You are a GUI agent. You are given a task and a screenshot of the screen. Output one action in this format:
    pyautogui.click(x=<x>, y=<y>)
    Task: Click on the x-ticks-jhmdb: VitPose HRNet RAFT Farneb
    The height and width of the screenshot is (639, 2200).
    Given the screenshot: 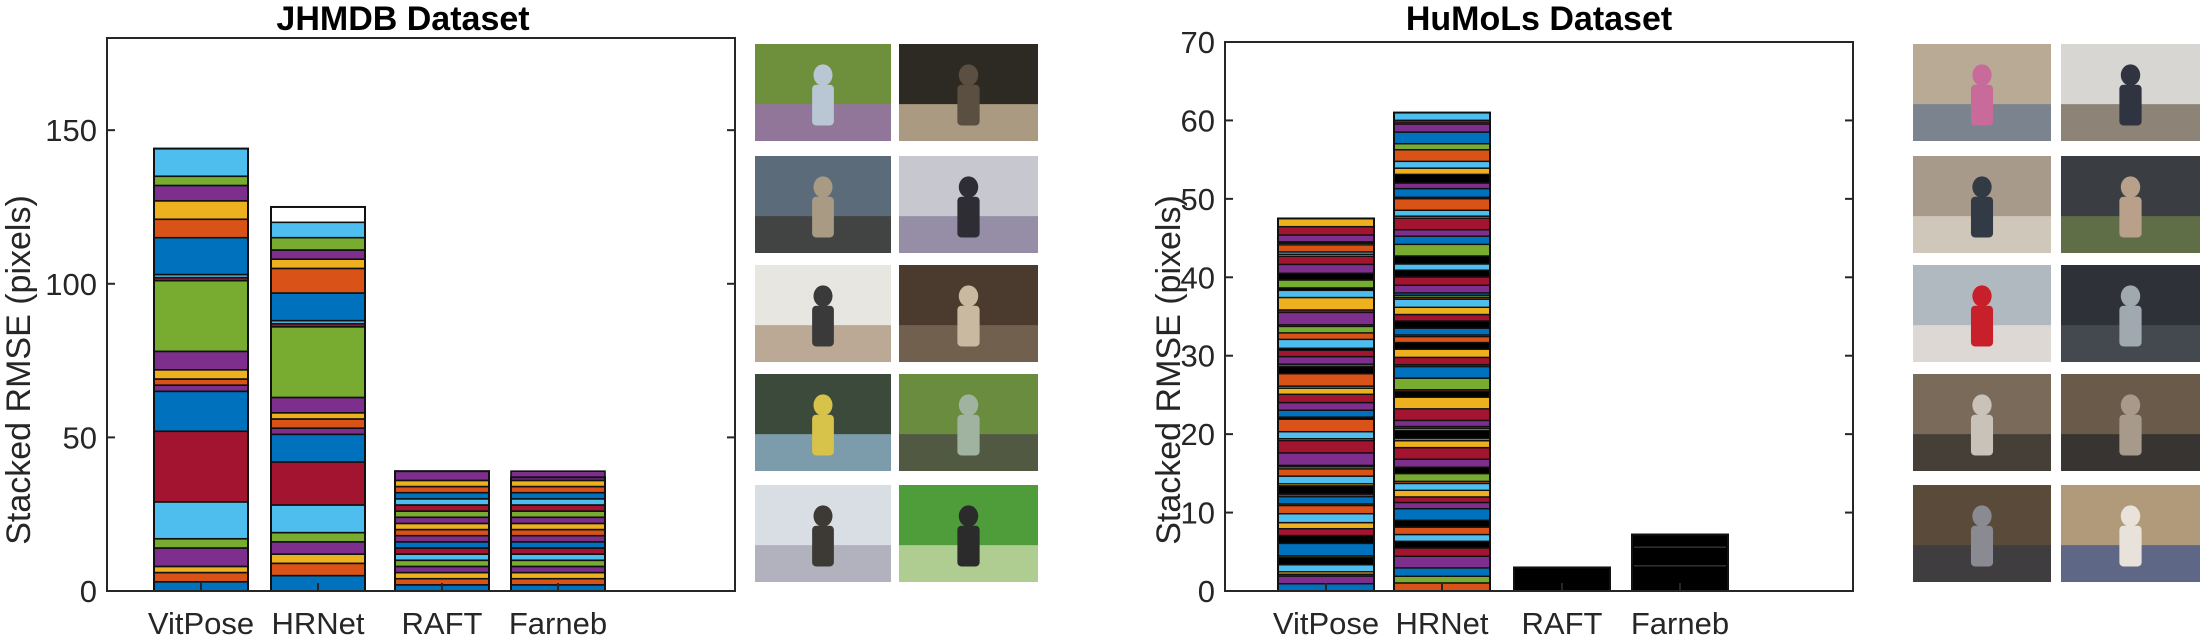 What is the action you would take?
    pyautogui.click(x=377, y=611)
    